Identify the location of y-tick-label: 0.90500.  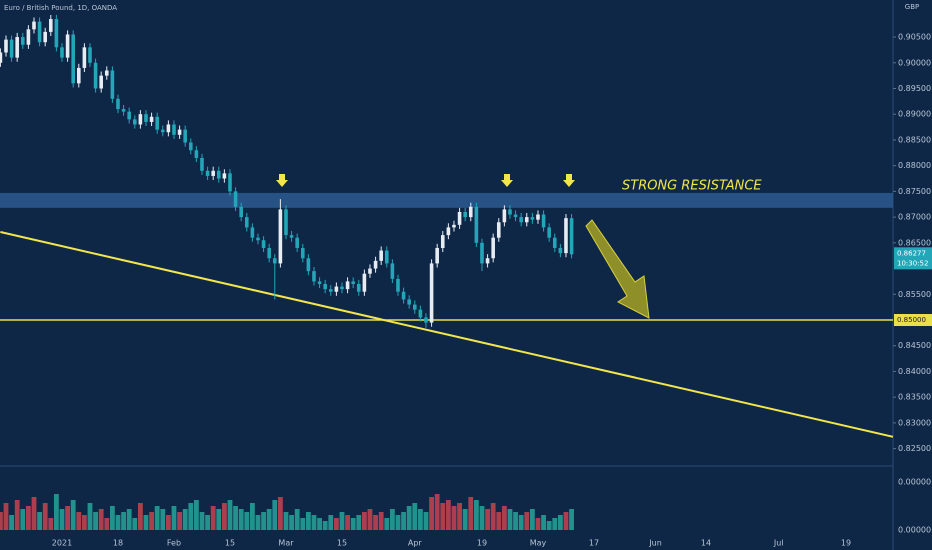
(914, 37).